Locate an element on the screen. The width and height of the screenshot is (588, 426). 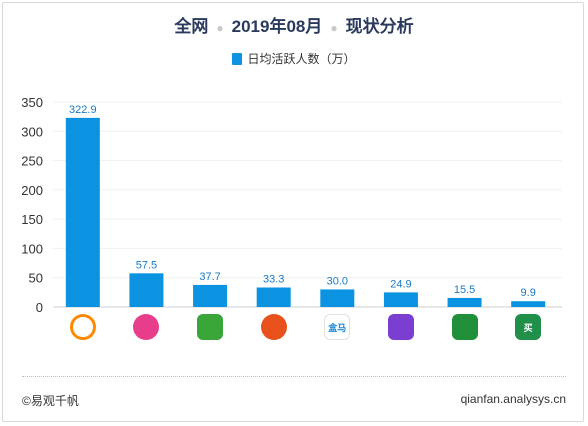
footer-divider is located at coordinates (294, 376).